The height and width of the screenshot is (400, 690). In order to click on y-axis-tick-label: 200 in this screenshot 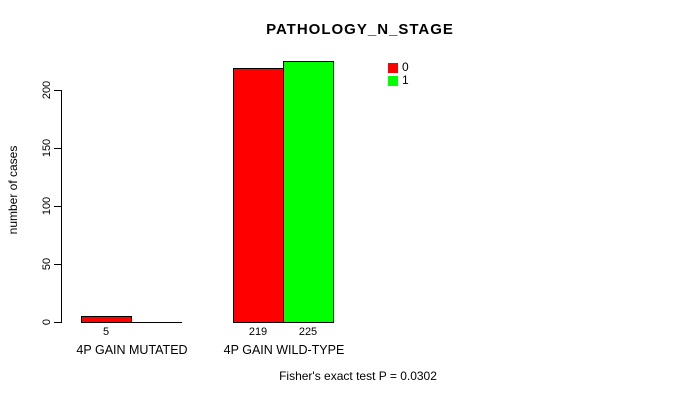, I will do `click(47, 90)`.